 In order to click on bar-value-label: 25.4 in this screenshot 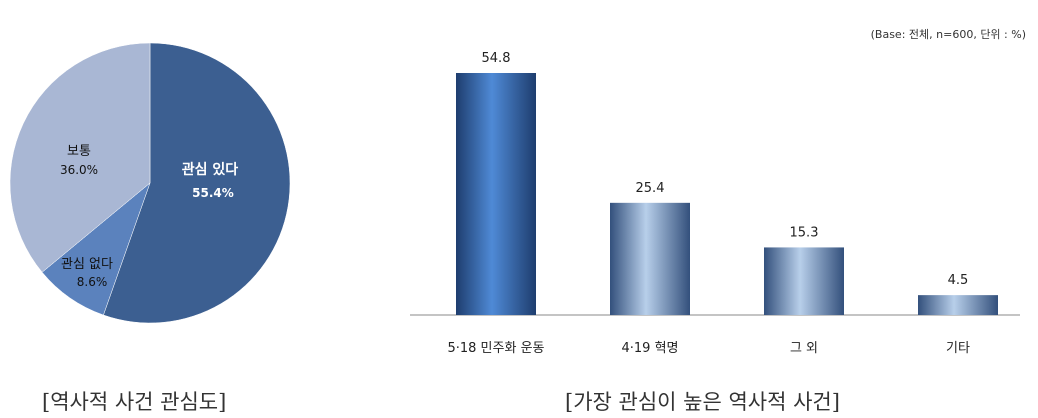, I will do `click(650, 188)`.